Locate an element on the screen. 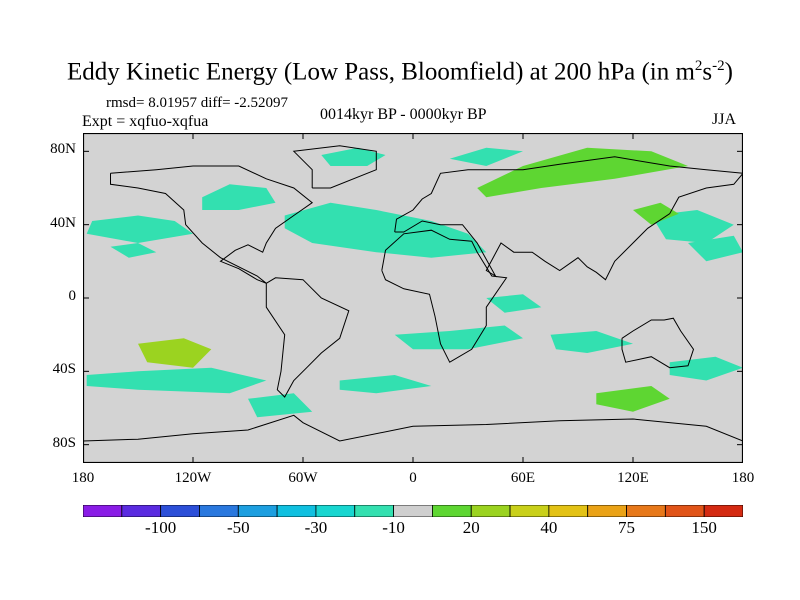 The image size is (800, 600). anomaly-pacific-east-cyan is located at coordinates (715, 248).